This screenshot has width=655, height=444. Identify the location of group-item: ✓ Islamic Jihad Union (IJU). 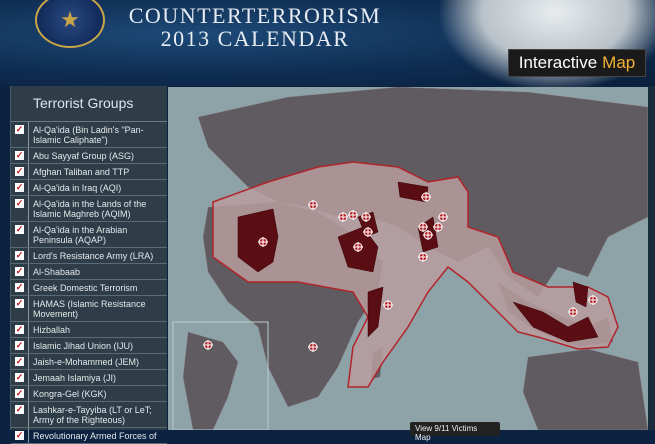
(89, 346).